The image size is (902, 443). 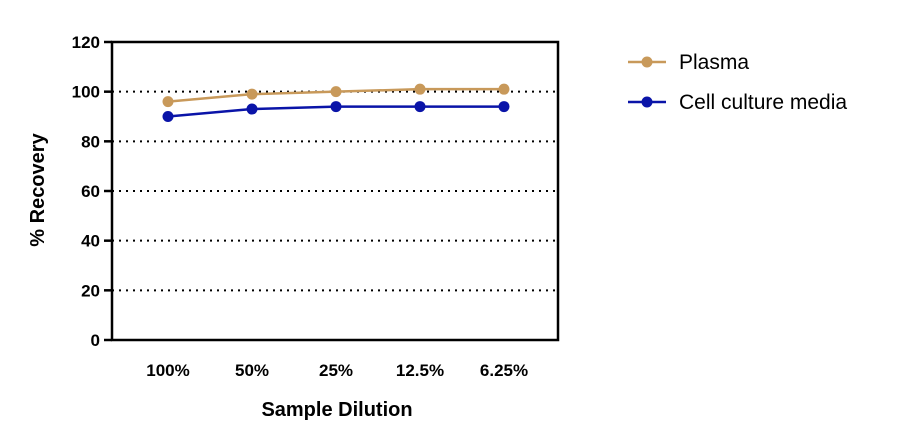 I want to click on y-tick-label-0: 0, so click(x=95, y=340).